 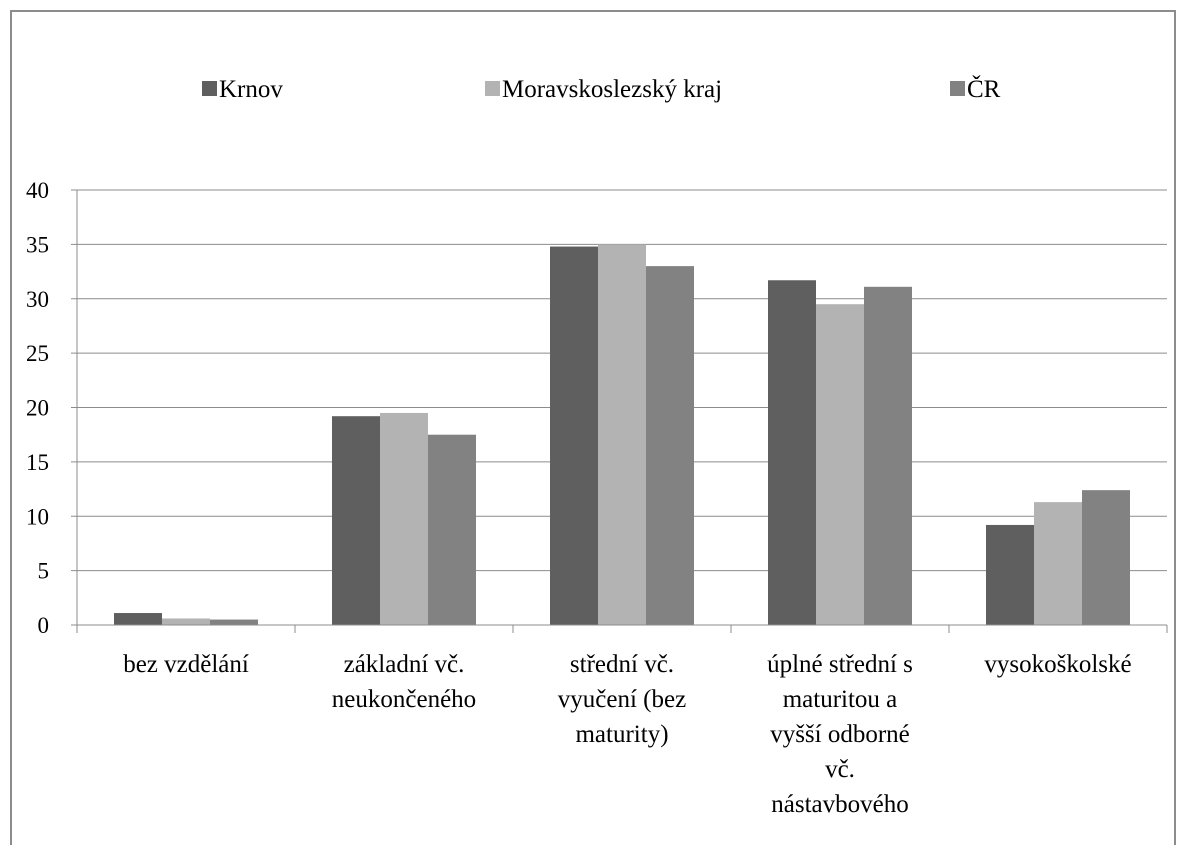 What do you see at coordinates (44, 625) in the screenshot?
I see `y-tick-label: 0` at bounding box center [44, 625].